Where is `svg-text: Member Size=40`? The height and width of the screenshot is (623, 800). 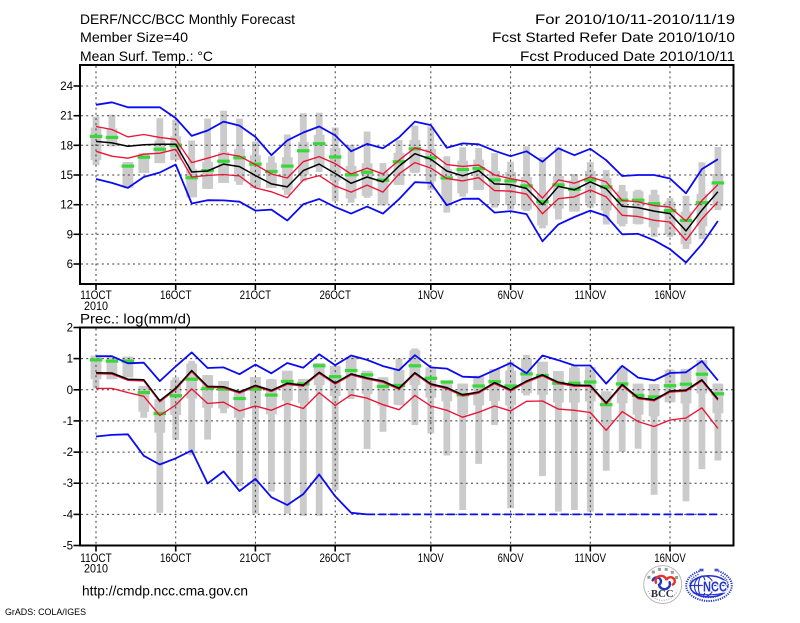
svg-text: Member Size=40 is located at coordinates (134, 37).